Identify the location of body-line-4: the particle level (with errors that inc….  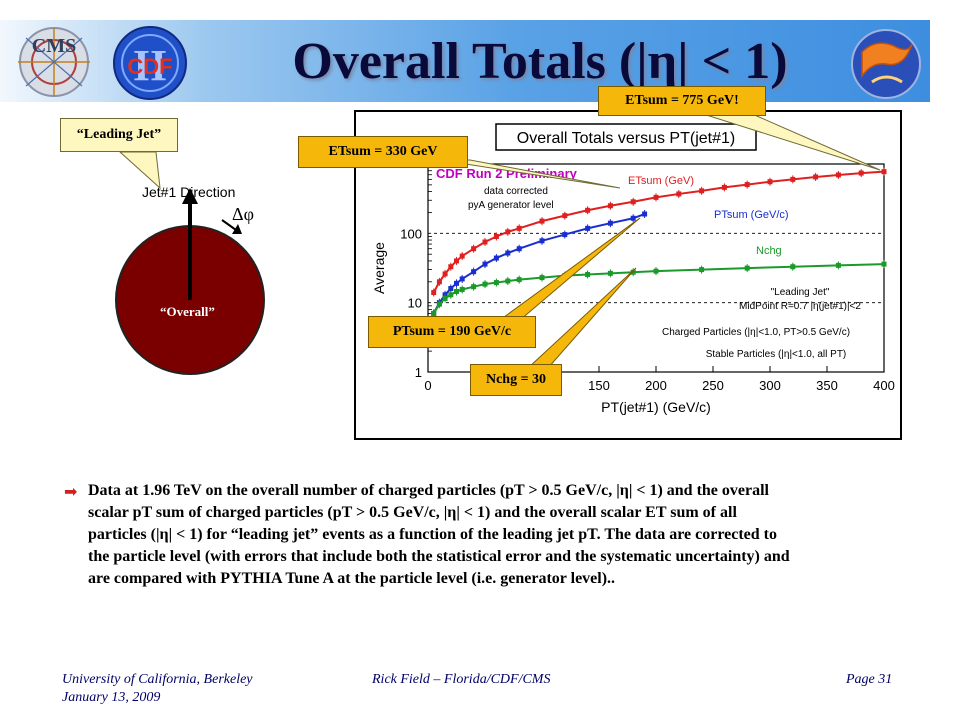
(439, 556).